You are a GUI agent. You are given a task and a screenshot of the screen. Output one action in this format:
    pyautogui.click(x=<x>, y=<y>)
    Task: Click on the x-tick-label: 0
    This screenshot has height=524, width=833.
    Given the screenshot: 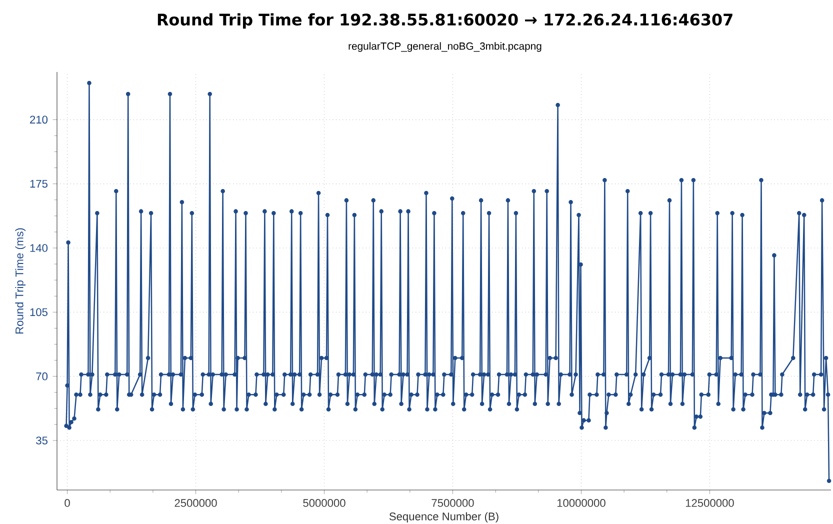 What is the action you would take?
    pyautogui.click(x=67, y=503)
    